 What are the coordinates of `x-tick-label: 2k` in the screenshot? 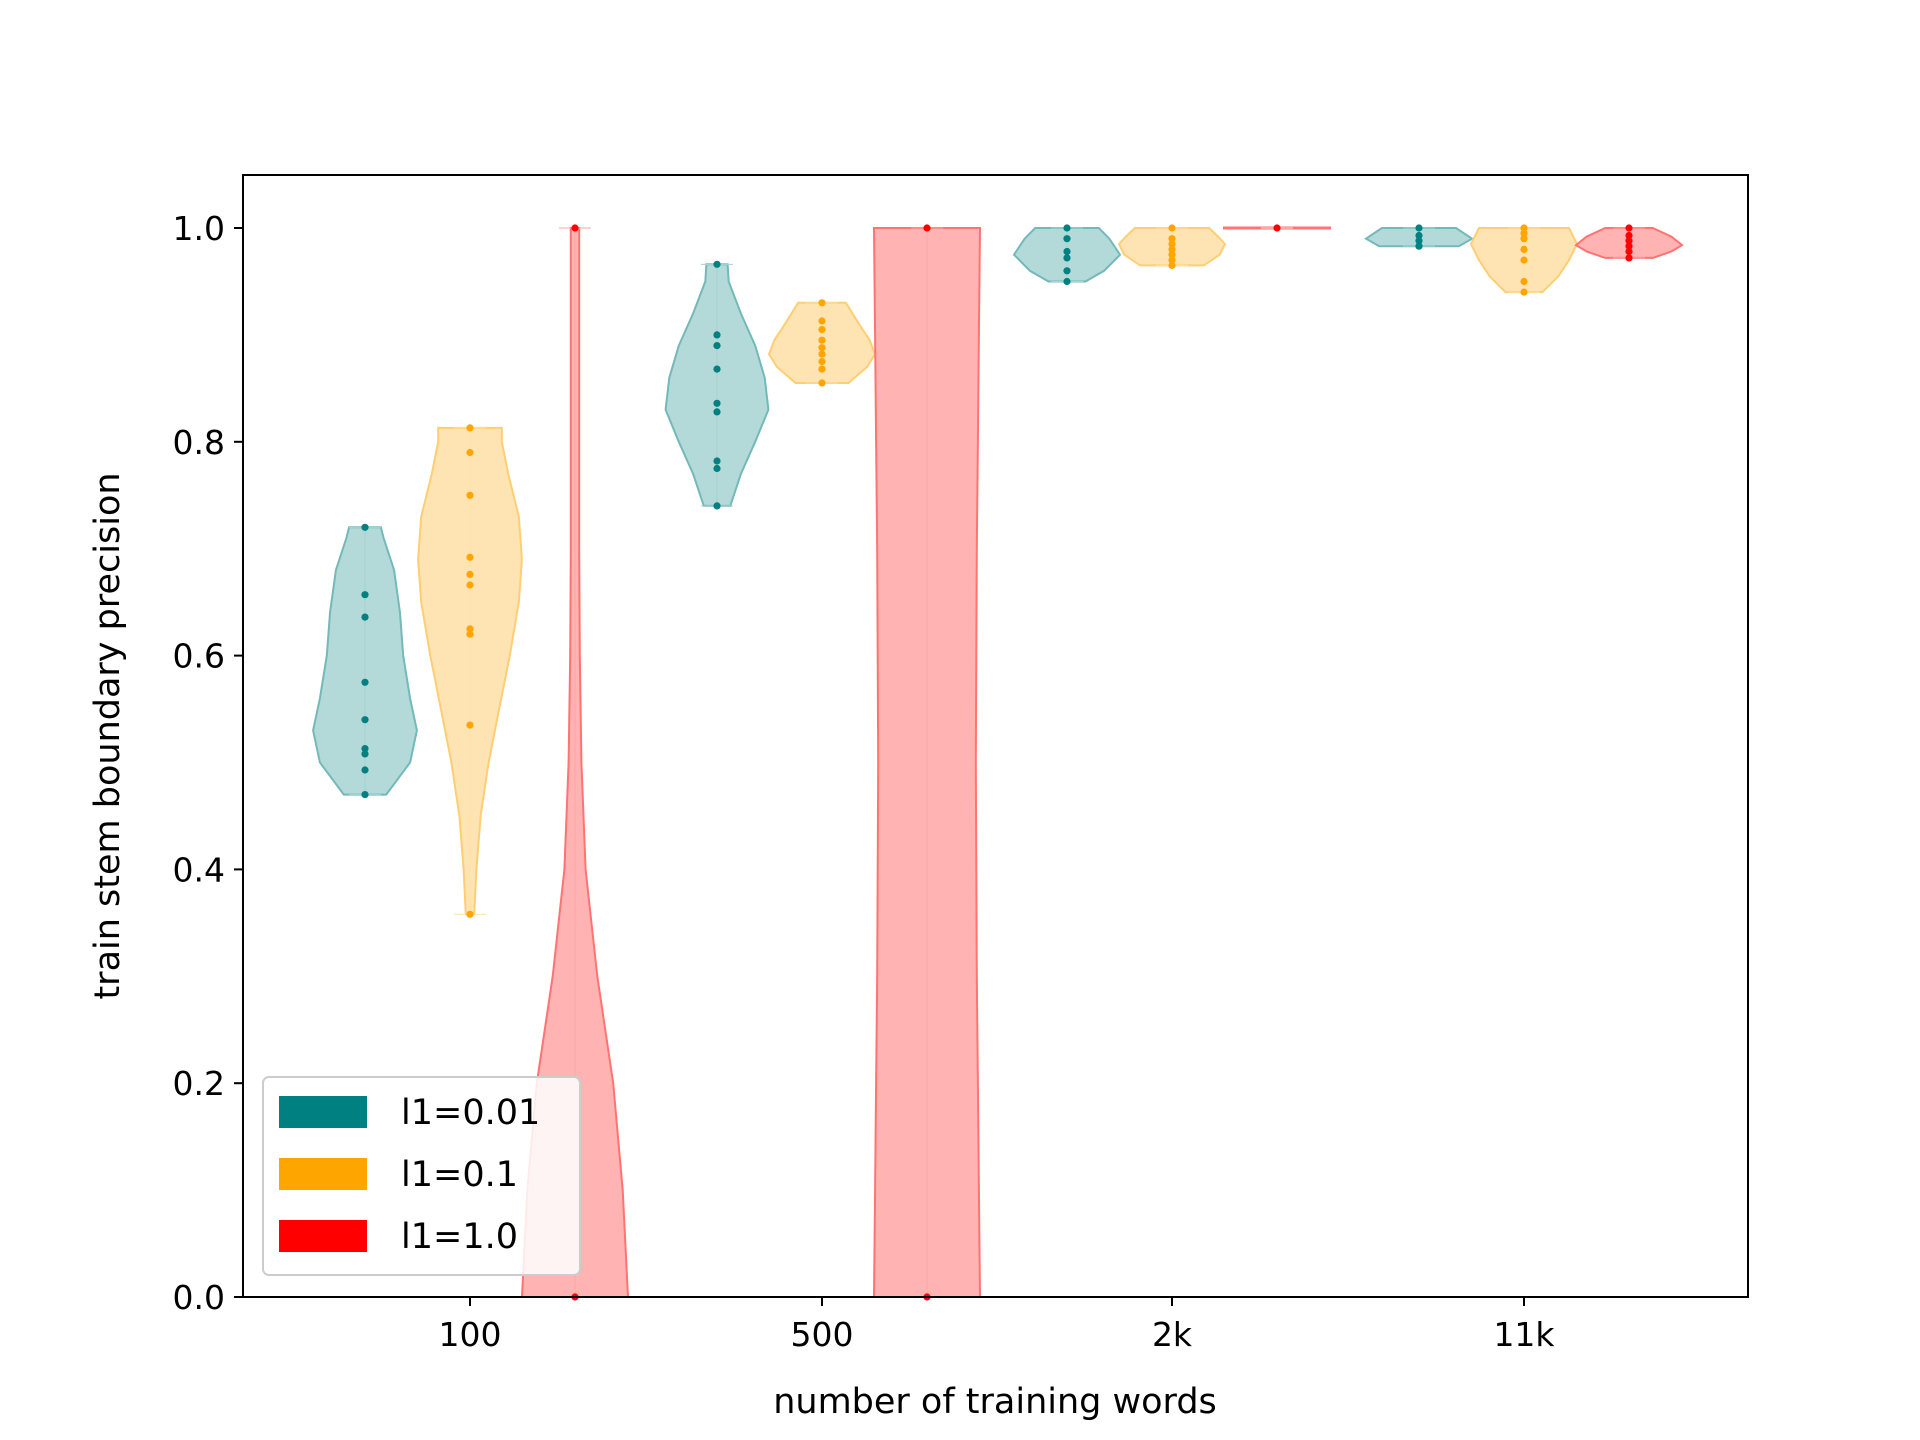 It's located at (1172, 1334).